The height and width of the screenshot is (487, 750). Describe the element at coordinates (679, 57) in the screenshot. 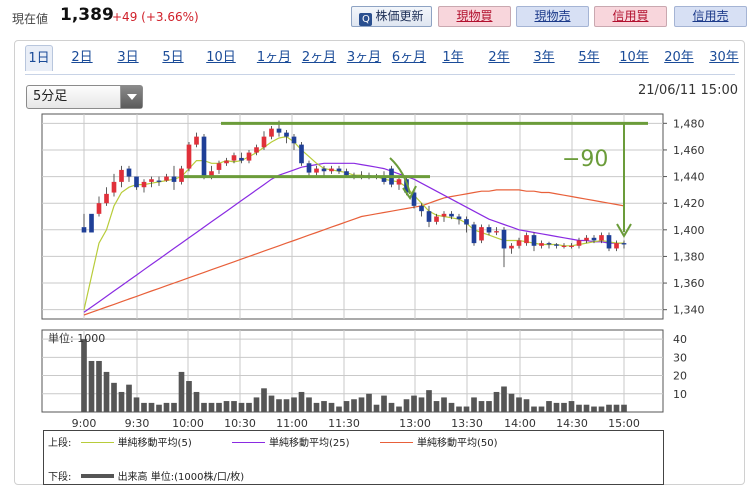

I see `tab-20y: 20年` at that location.